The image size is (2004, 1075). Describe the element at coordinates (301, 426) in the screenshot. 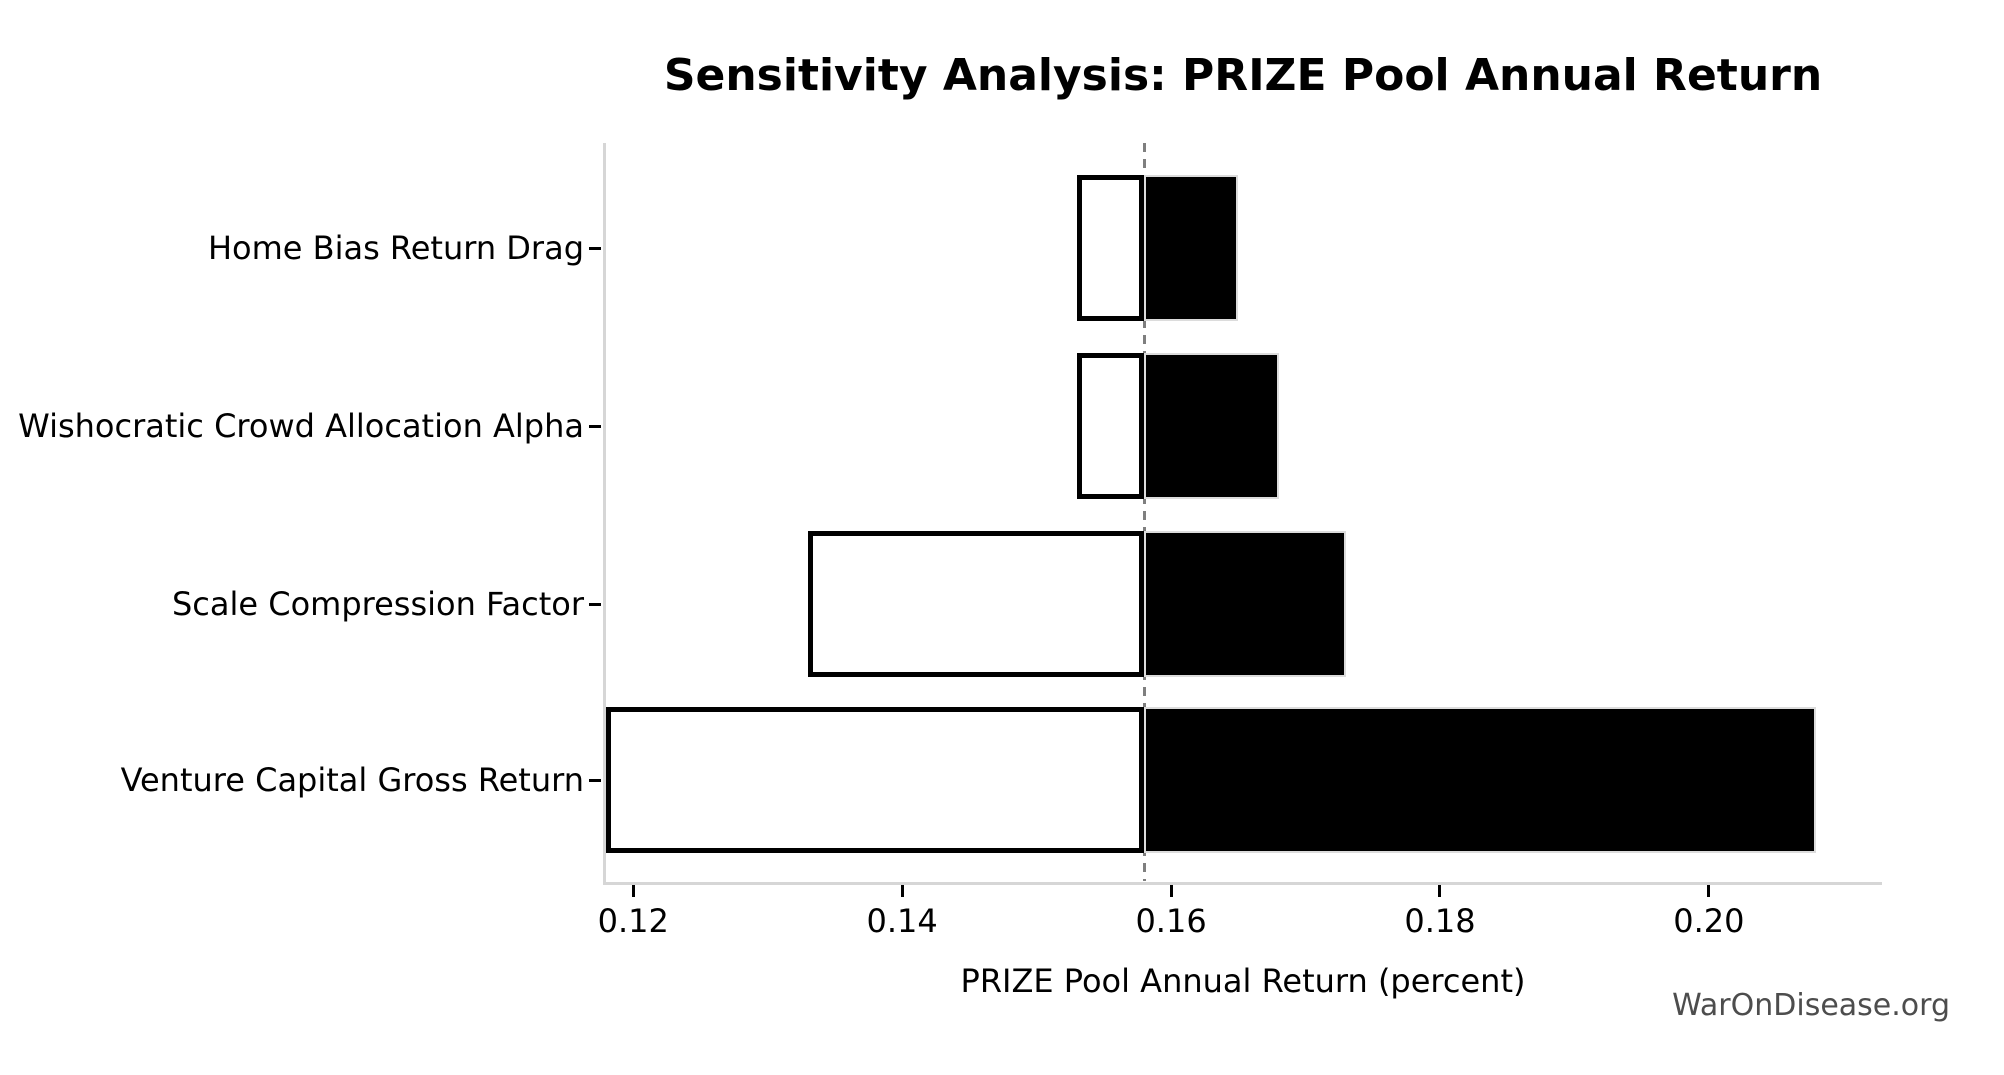

I see `category-label-1: Wishocratic Crowd Allocation Alpha` at that location.